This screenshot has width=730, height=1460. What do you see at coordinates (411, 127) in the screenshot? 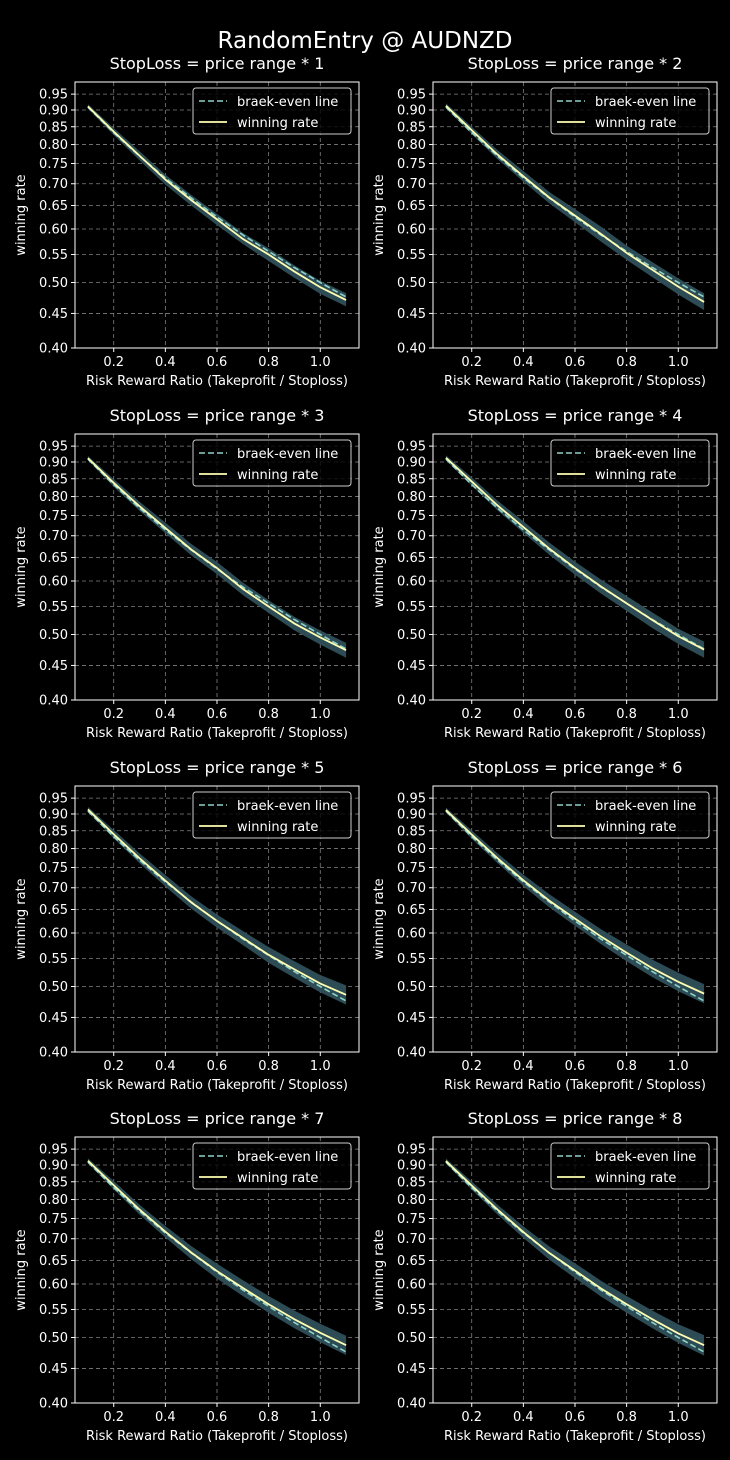
I see `y-tick-label: 0.85` at bounding box center [411, 127].